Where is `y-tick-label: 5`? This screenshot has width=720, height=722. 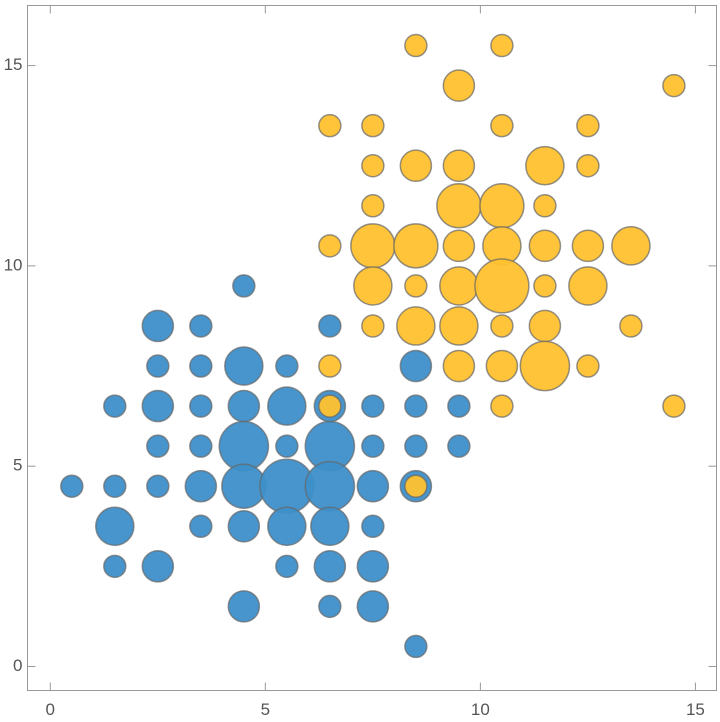 y-tick-label: 5 is located at coordinates (17, 465).